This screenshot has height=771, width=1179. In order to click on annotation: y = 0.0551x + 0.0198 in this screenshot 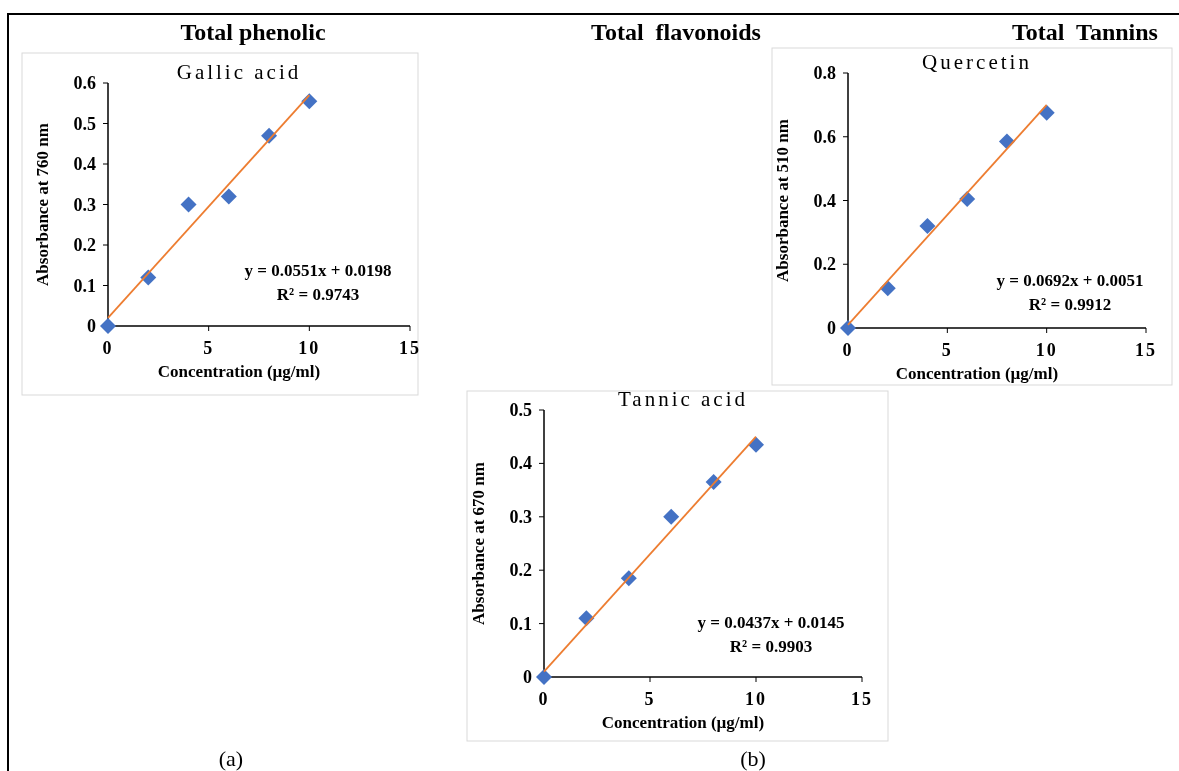, I will do `click(318, 270)`.